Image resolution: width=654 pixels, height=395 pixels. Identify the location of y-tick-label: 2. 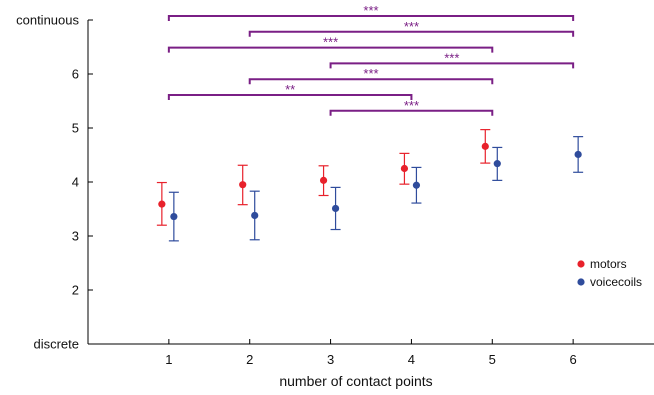
(75, 290).